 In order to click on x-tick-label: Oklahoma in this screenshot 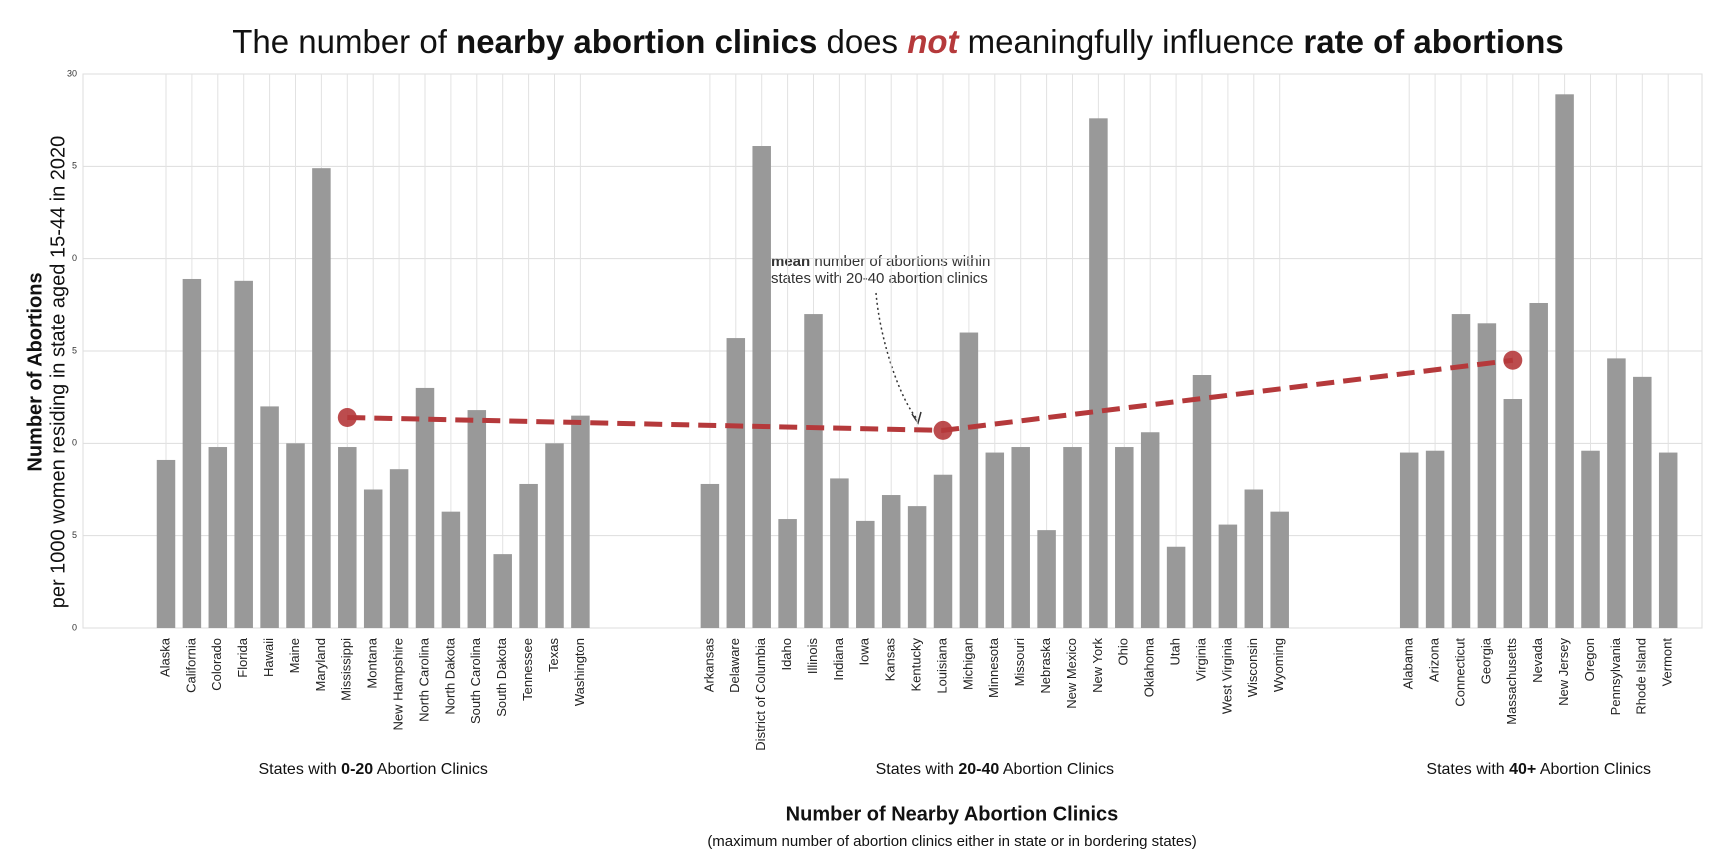, I will do `click(1149, 667)`.